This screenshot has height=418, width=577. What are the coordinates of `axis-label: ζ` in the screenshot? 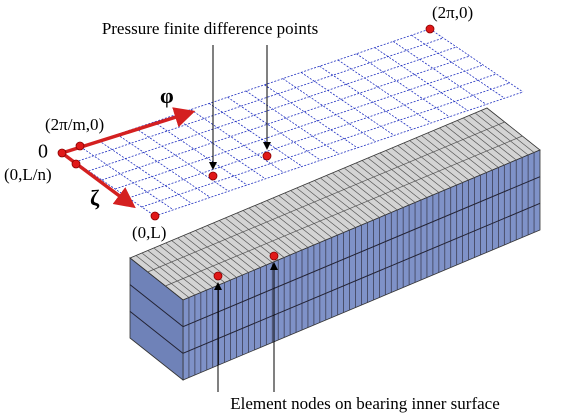 It's located at (95, 197).